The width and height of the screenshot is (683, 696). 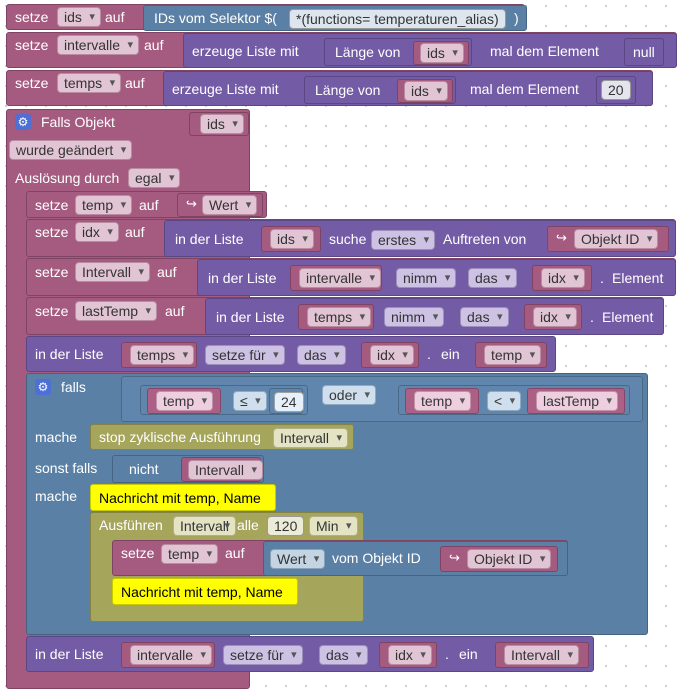 I want to click on number-field: 24, so click(x=289, y=402).